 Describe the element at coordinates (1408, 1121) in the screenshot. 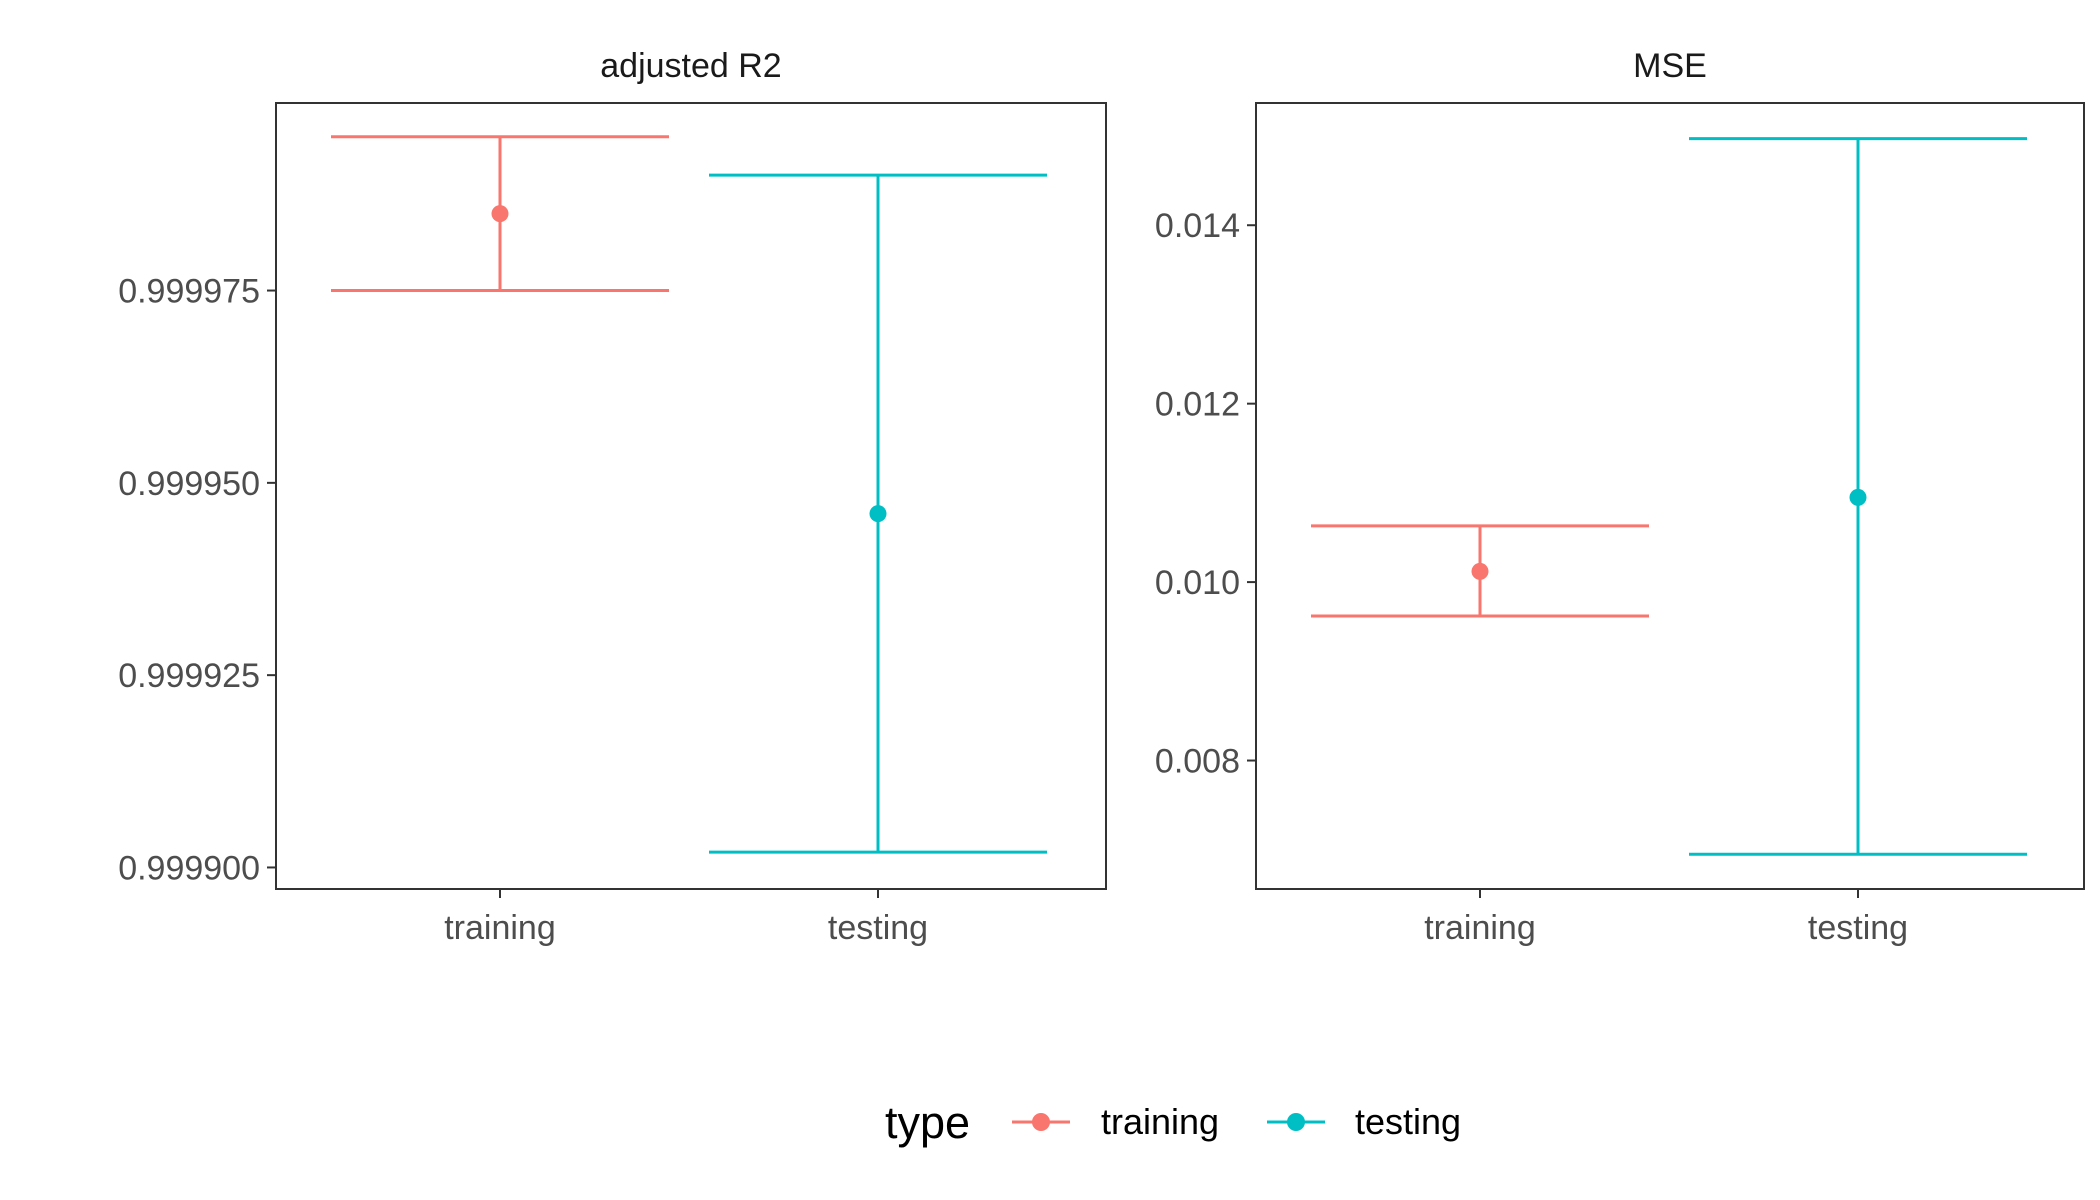

I see `legend-label-testing: testing` at that location.